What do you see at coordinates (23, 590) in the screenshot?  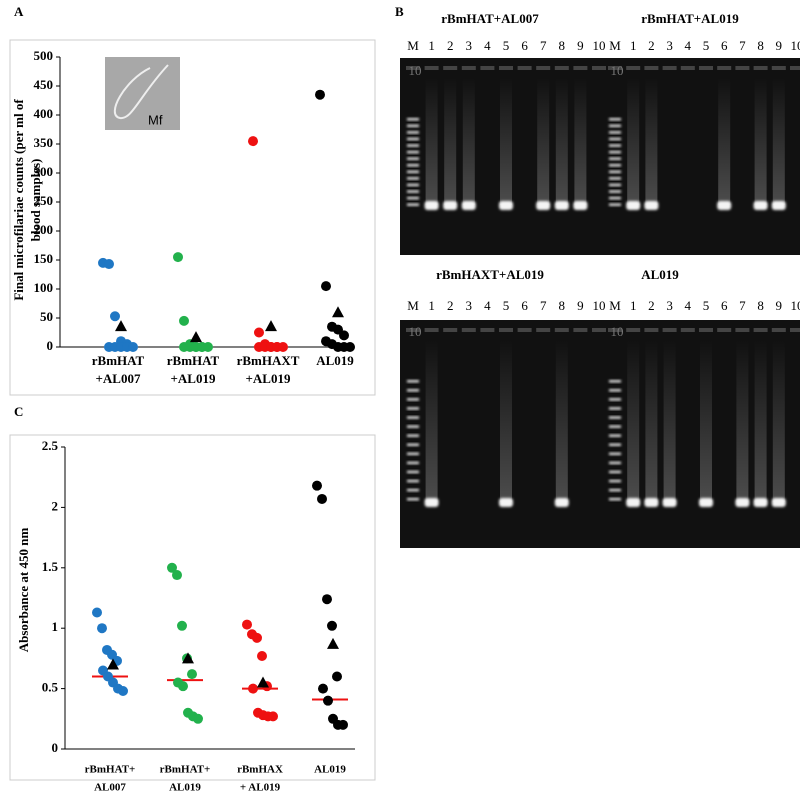 I see `y-axis-label: Absorbance at 450 nm` at bounding box center [23, 590].